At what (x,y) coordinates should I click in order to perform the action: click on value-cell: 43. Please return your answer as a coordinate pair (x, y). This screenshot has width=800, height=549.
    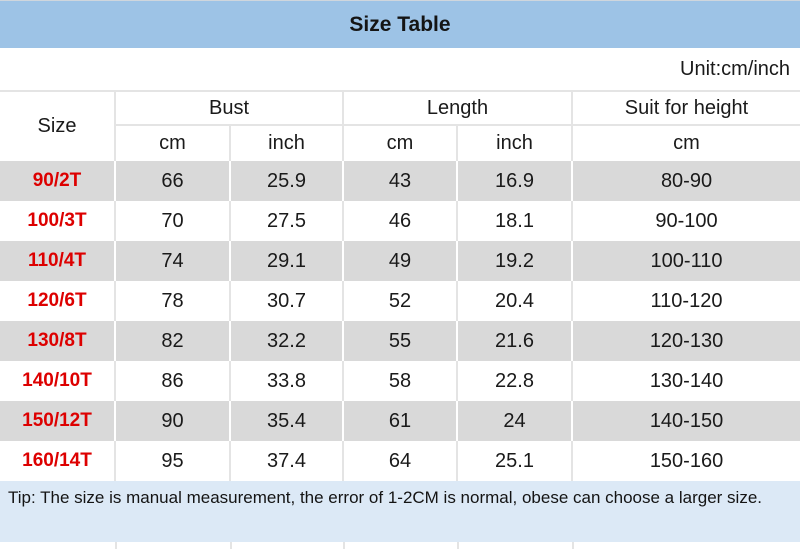
    Looking at the image, I should click on (399, 181).